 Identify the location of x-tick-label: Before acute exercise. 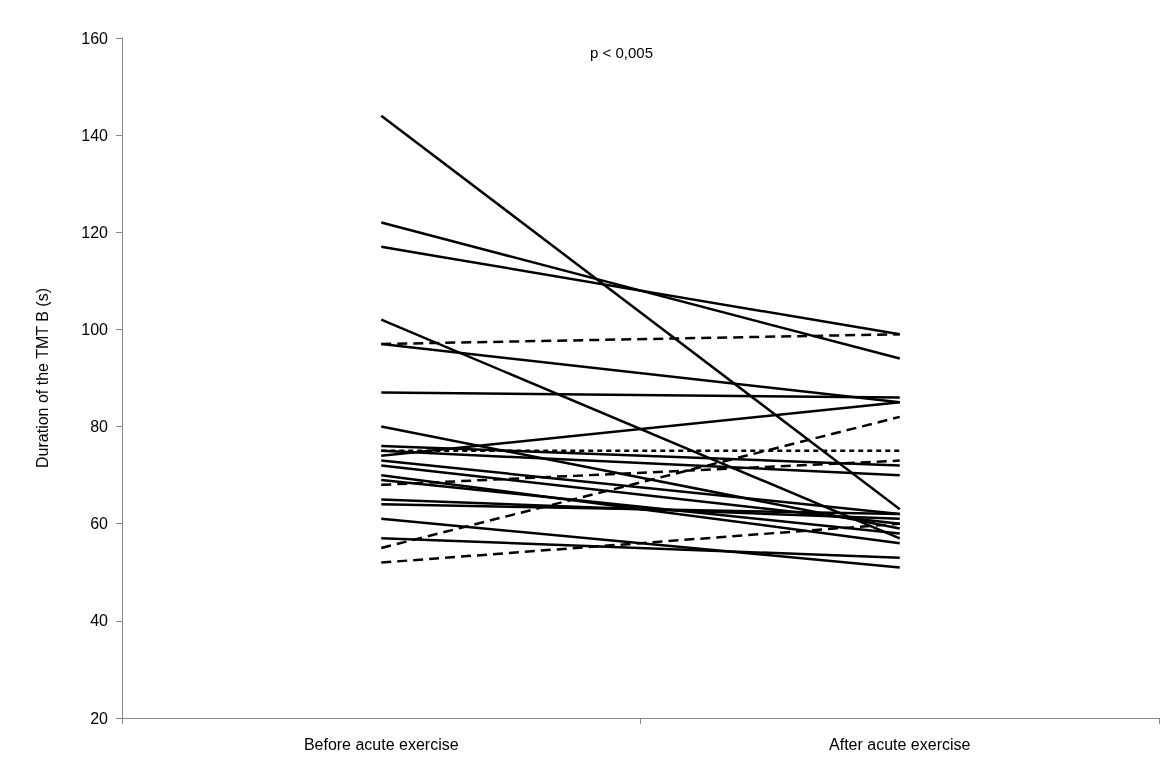
(381, 744).